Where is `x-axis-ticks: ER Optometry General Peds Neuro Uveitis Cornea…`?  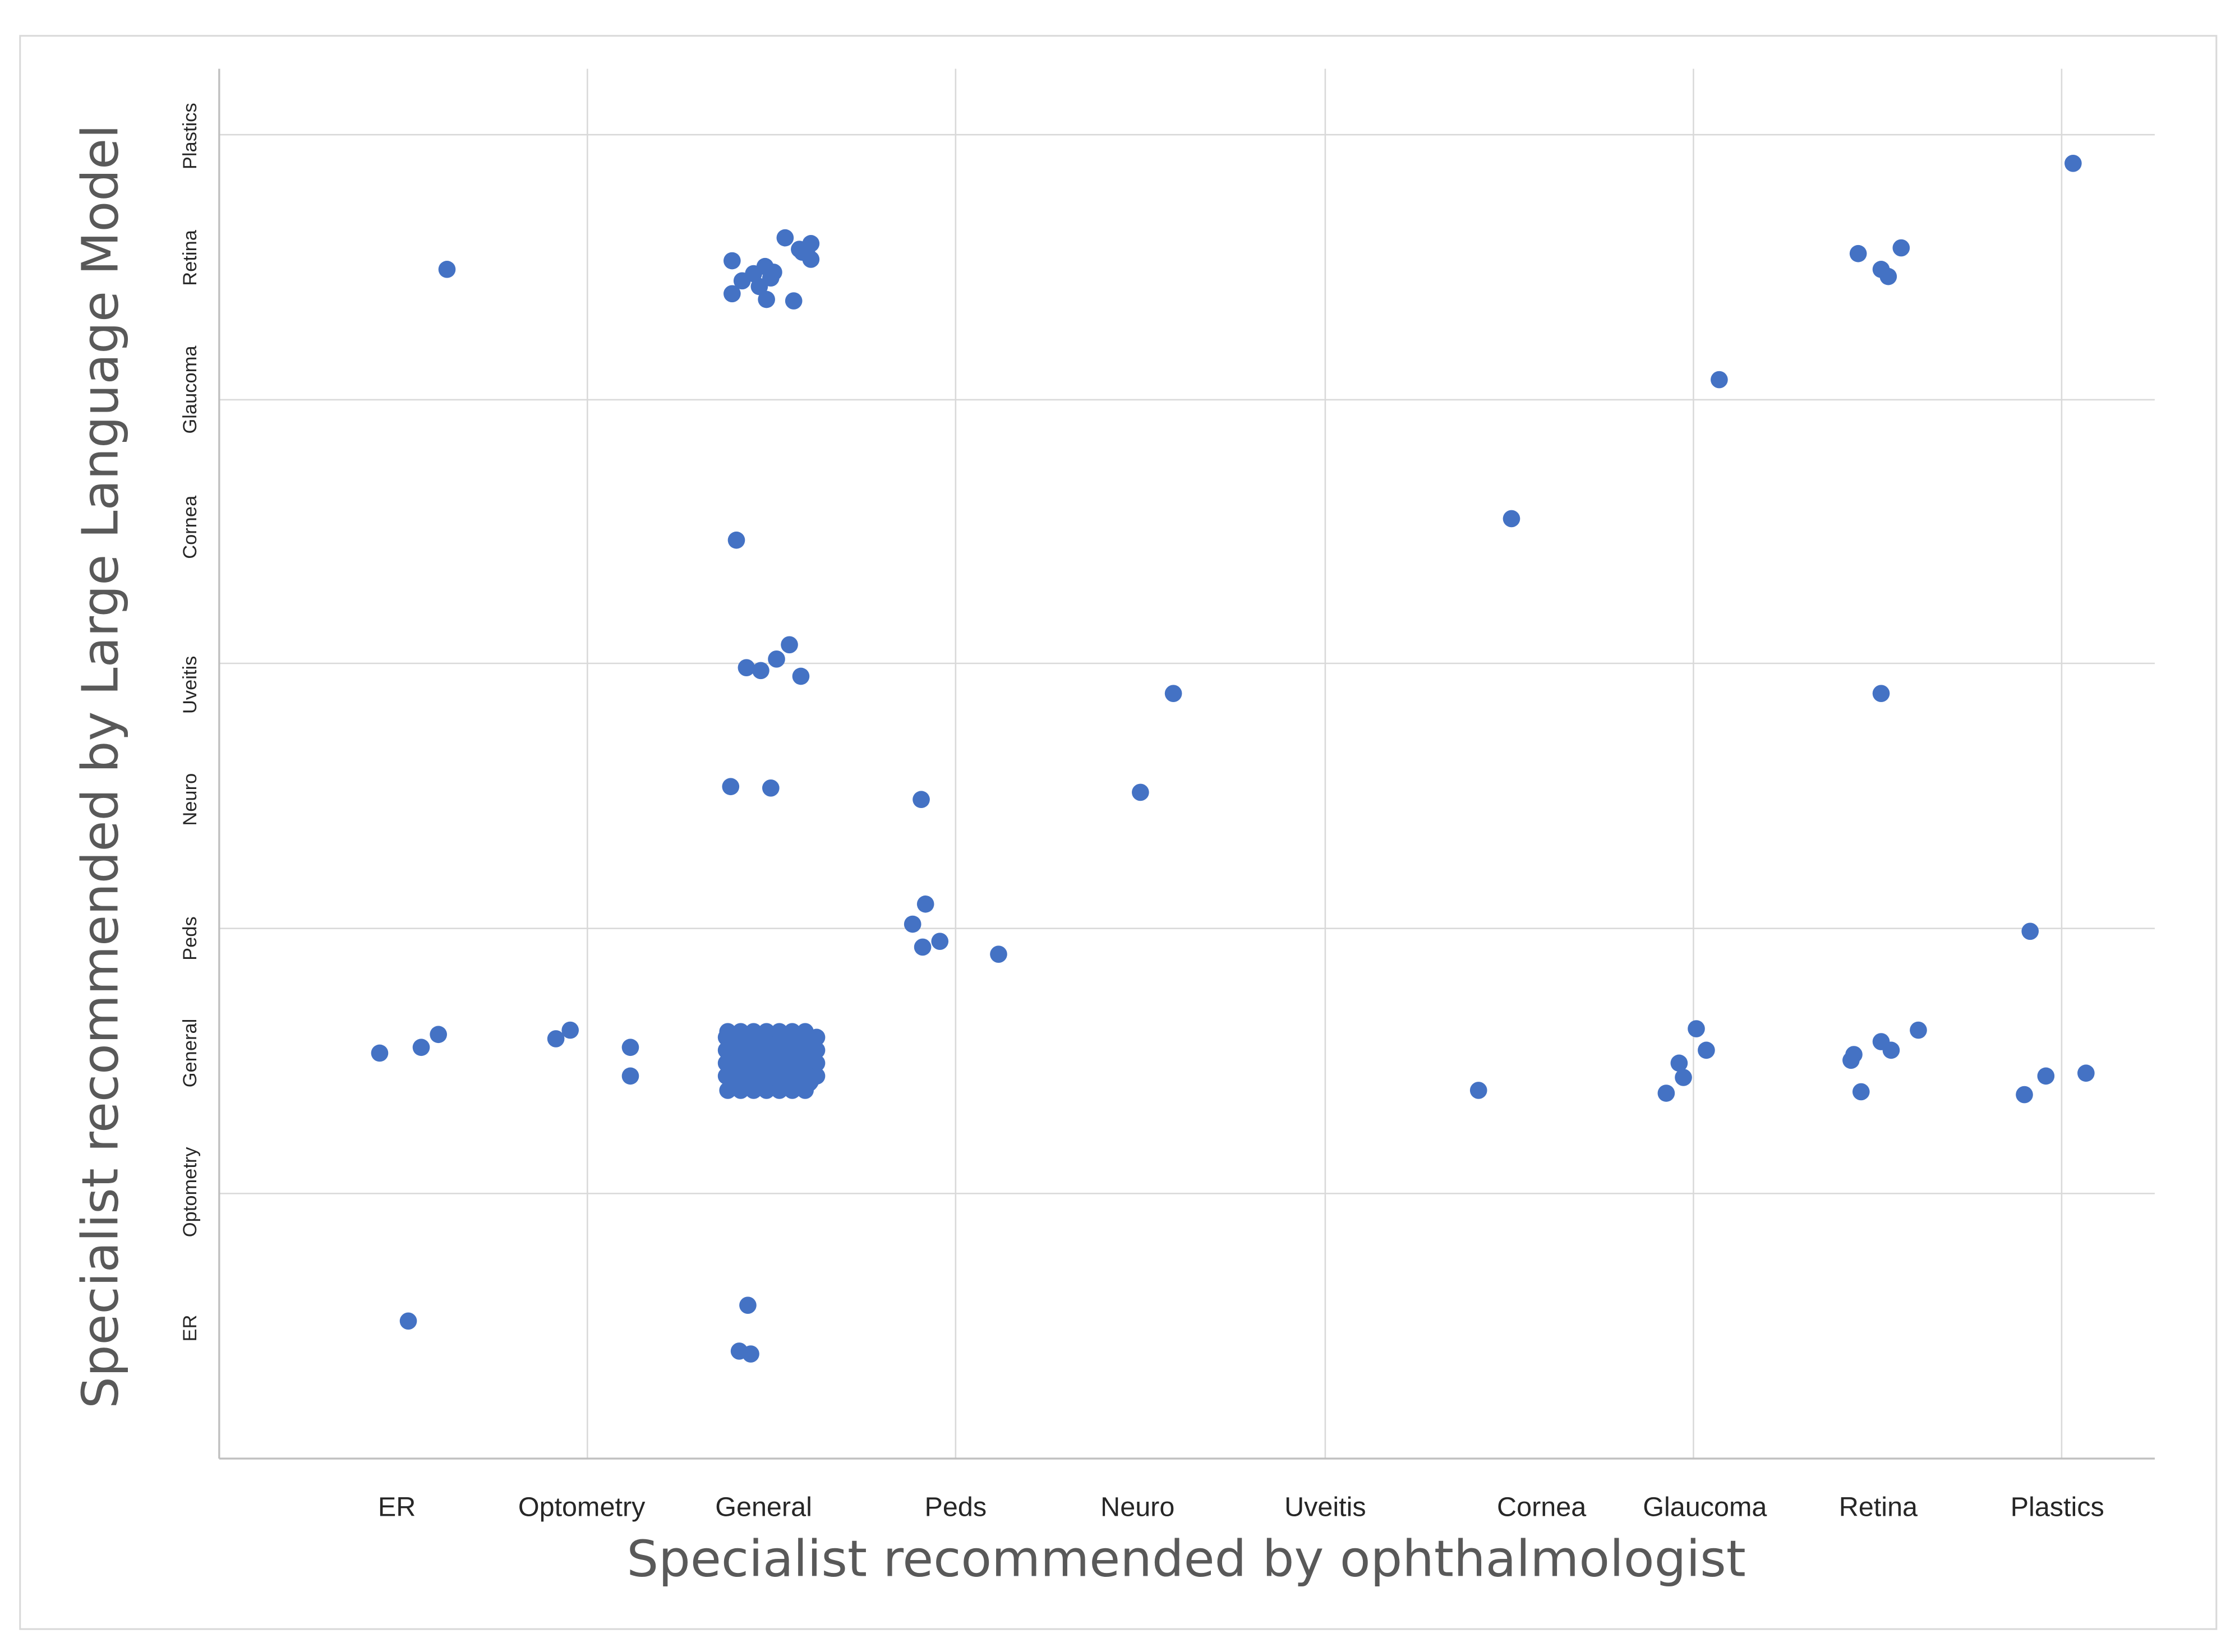 x-axis-ticks: ER Optometry General Peds Neuro Uveitis Cornea… is located at coordinates (1241, 1507).